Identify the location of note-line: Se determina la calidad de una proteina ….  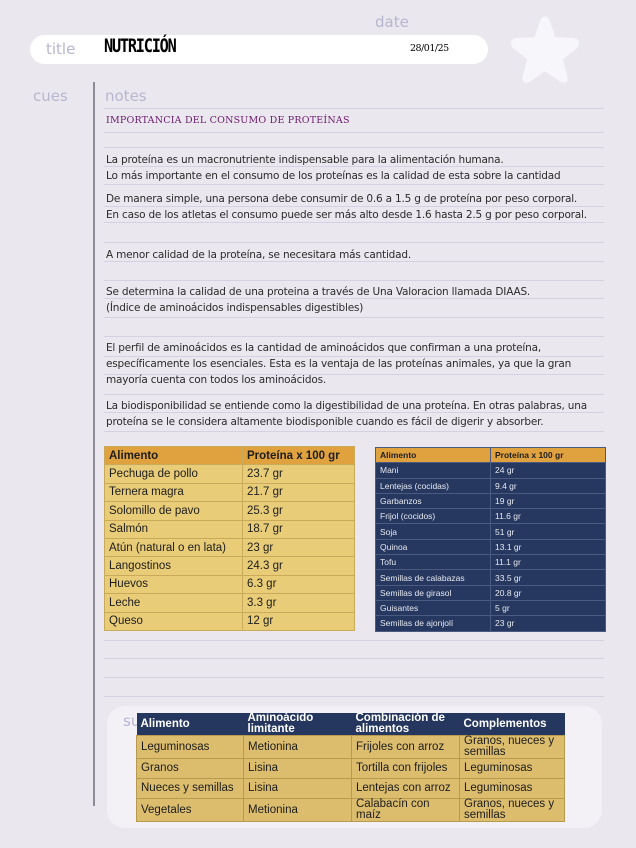
(318, 292).